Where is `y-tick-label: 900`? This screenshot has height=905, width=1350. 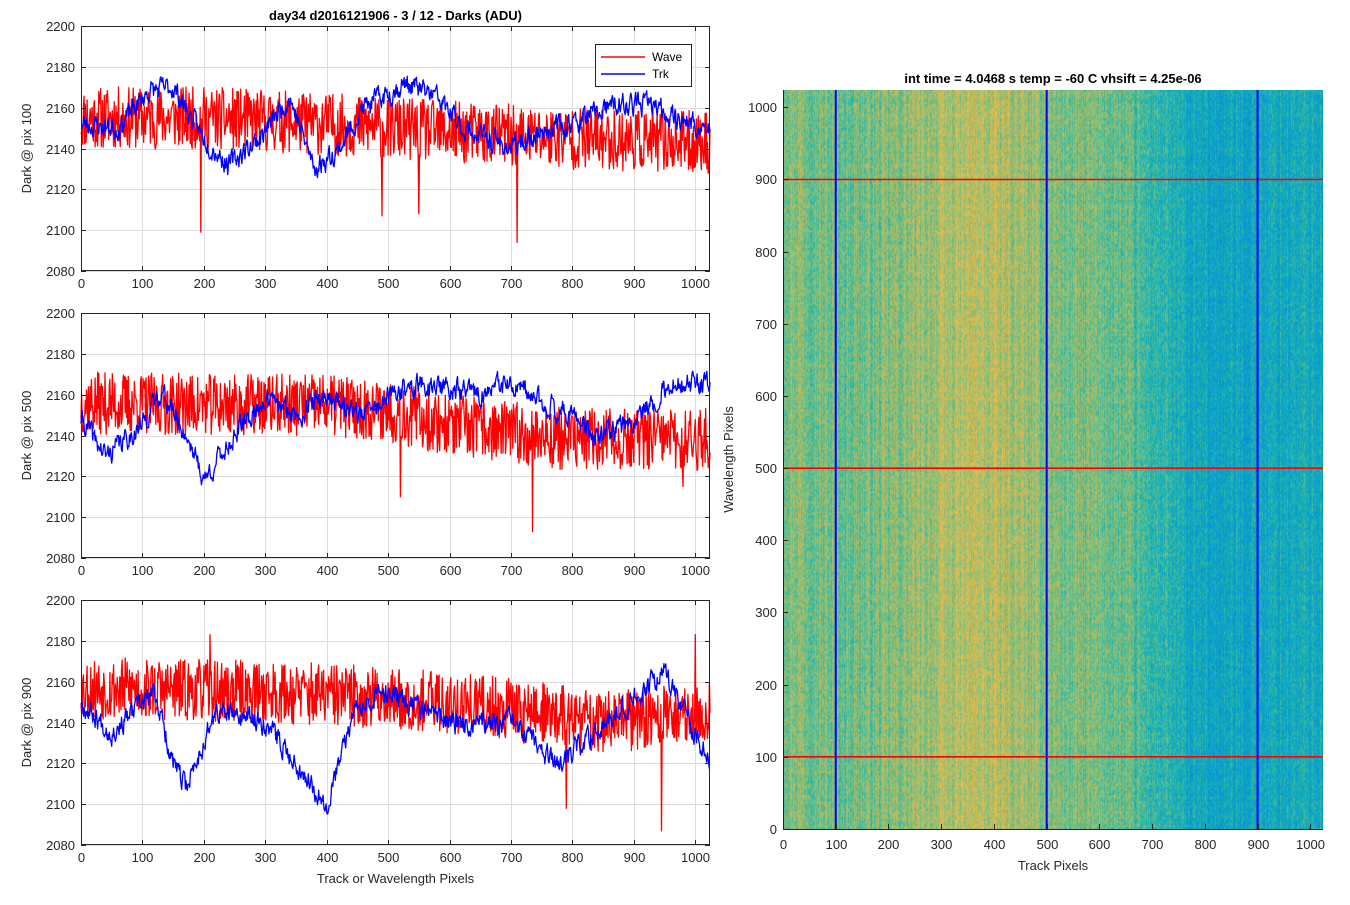 y-tick-label: 900 is located at coordinates (766, 179).